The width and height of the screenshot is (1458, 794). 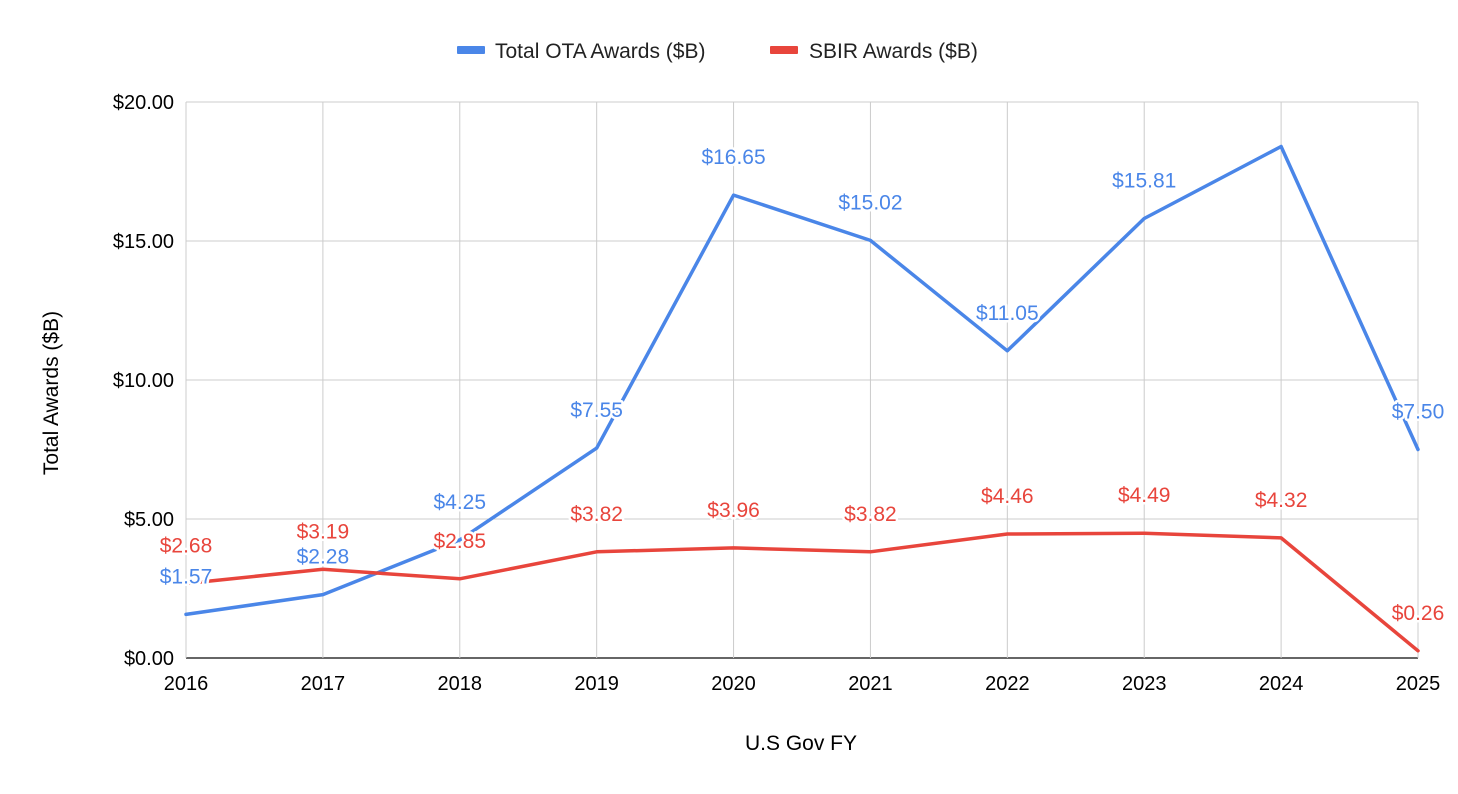 What do you see at coordinates (323, 557) in the screenshot?
I see `data-label-ota: $2.28` at bounding box center [323, 557].